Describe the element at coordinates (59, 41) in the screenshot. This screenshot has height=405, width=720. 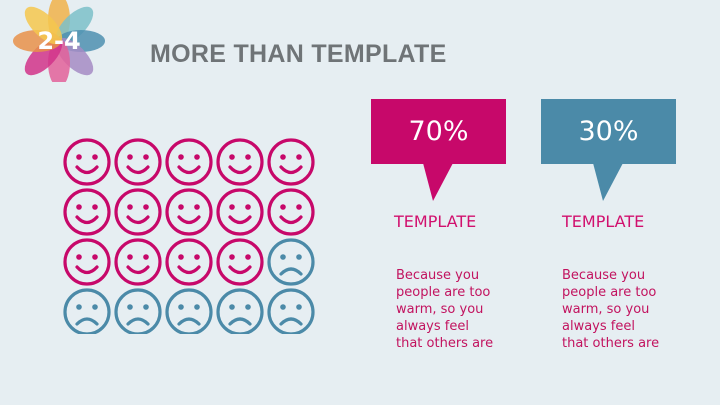
I see `section-number: 2-4` at that location.